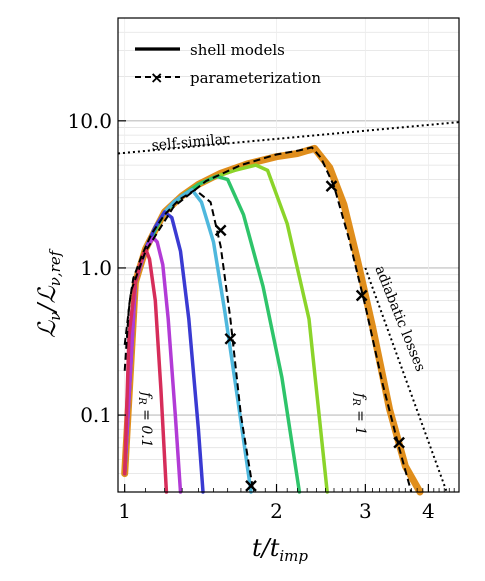 The height and width of the screenshot is (581, 485). I want to click on legend-shell-models: shell models, so click(237, 50).